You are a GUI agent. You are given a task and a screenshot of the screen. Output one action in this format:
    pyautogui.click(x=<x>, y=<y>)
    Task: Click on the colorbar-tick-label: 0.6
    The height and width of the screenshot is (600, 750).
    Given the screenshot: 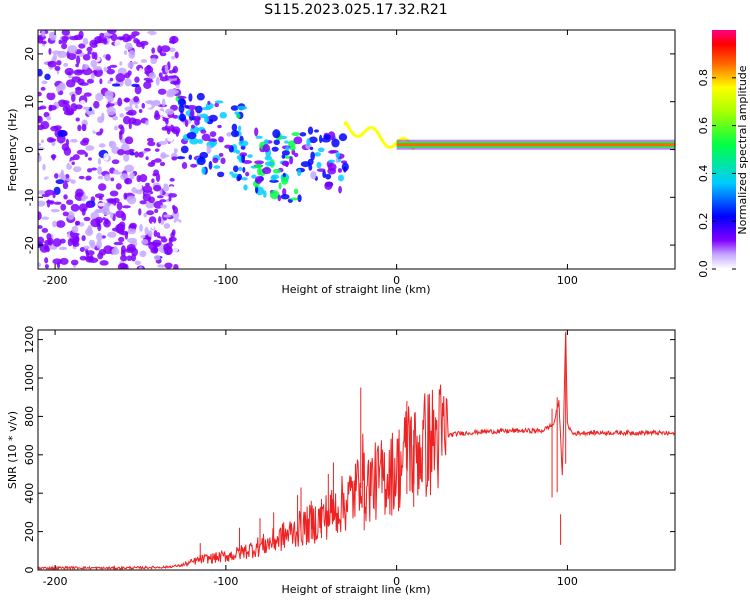 What is the action you would take?
    pyautogui.click(x=703, y=126)
    